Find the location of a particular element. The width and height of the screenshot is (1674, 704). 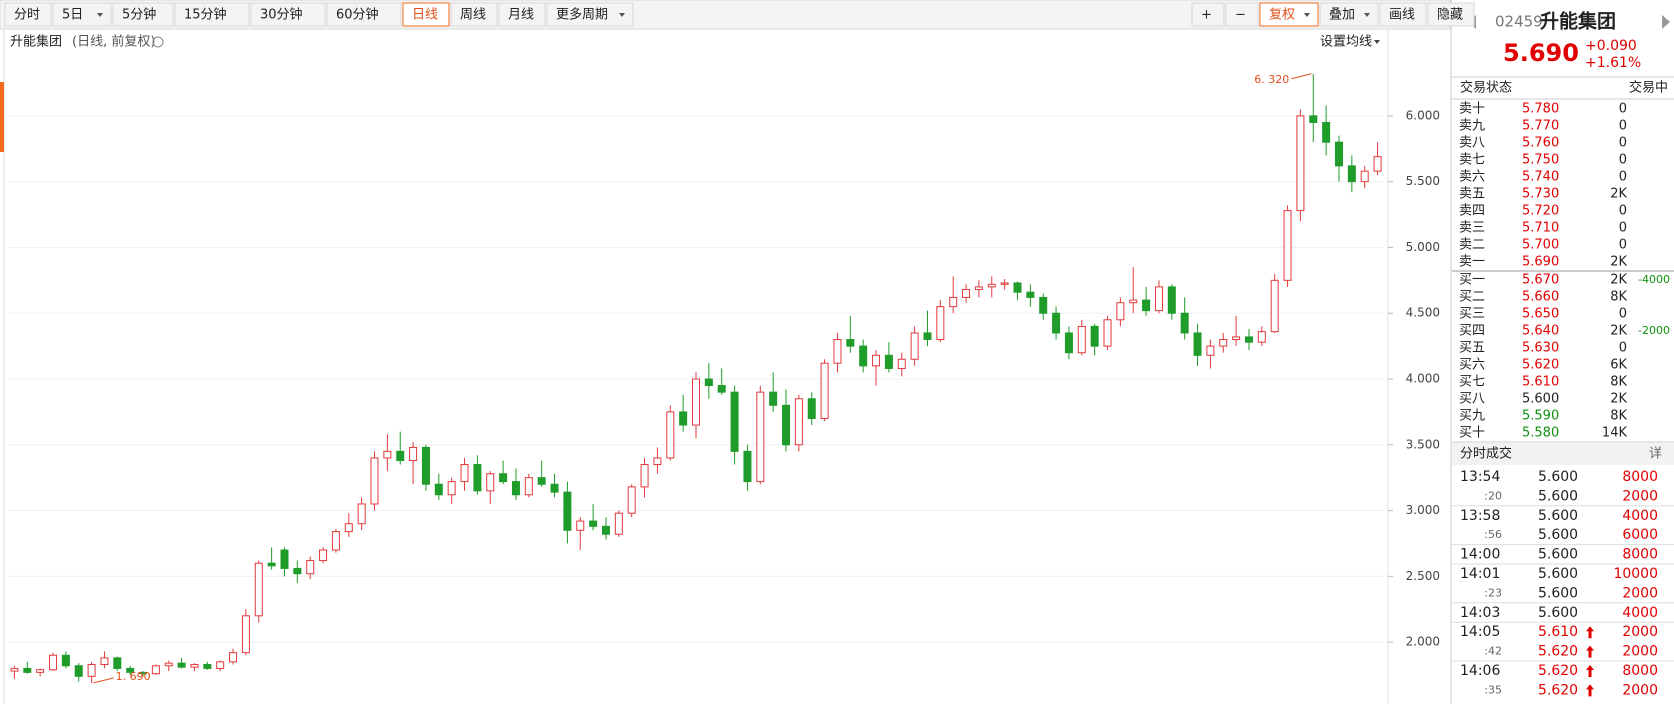

trade-time: :56 is located at coordinates (1493, 534).